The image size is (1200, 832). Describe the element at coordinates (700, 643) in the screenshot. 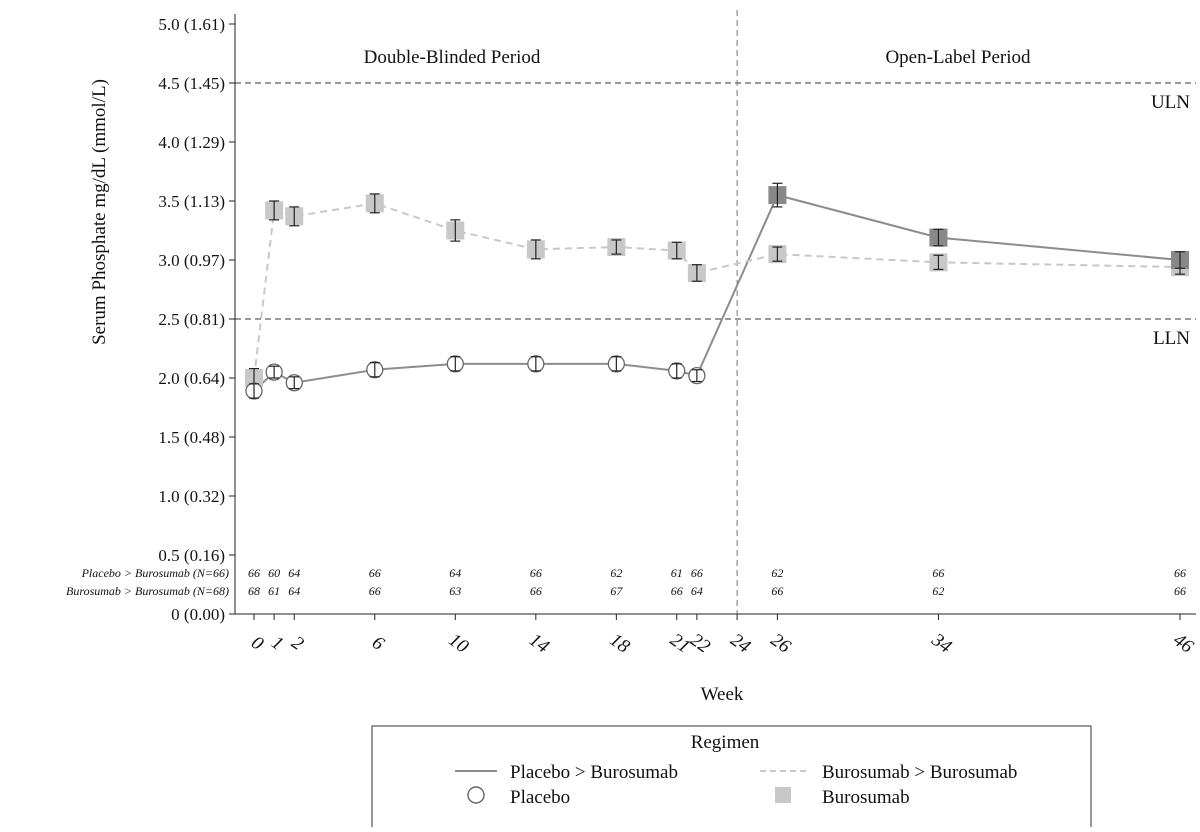

I see `x-tick-label: 22` at that location.